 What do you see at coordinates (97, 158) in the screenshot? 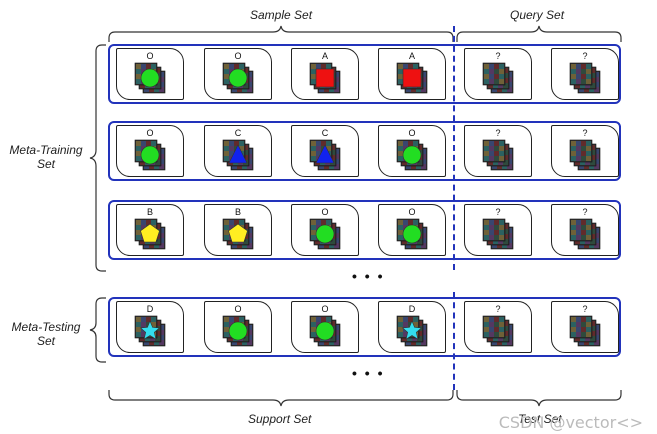
I see `meta-training-brace` at bounding box center [97, 158].